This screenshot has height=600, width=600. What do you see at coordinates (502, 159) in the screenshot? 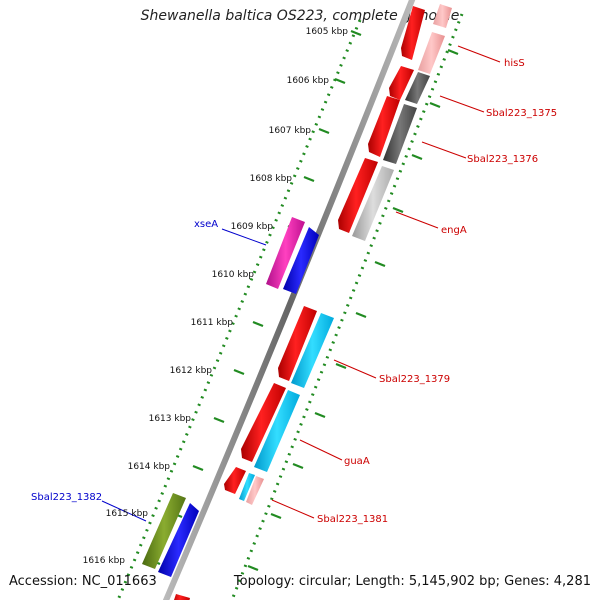
I see `gene-label-sbal223-1376: Sbal223_1376` at bounding box center [502, 159].